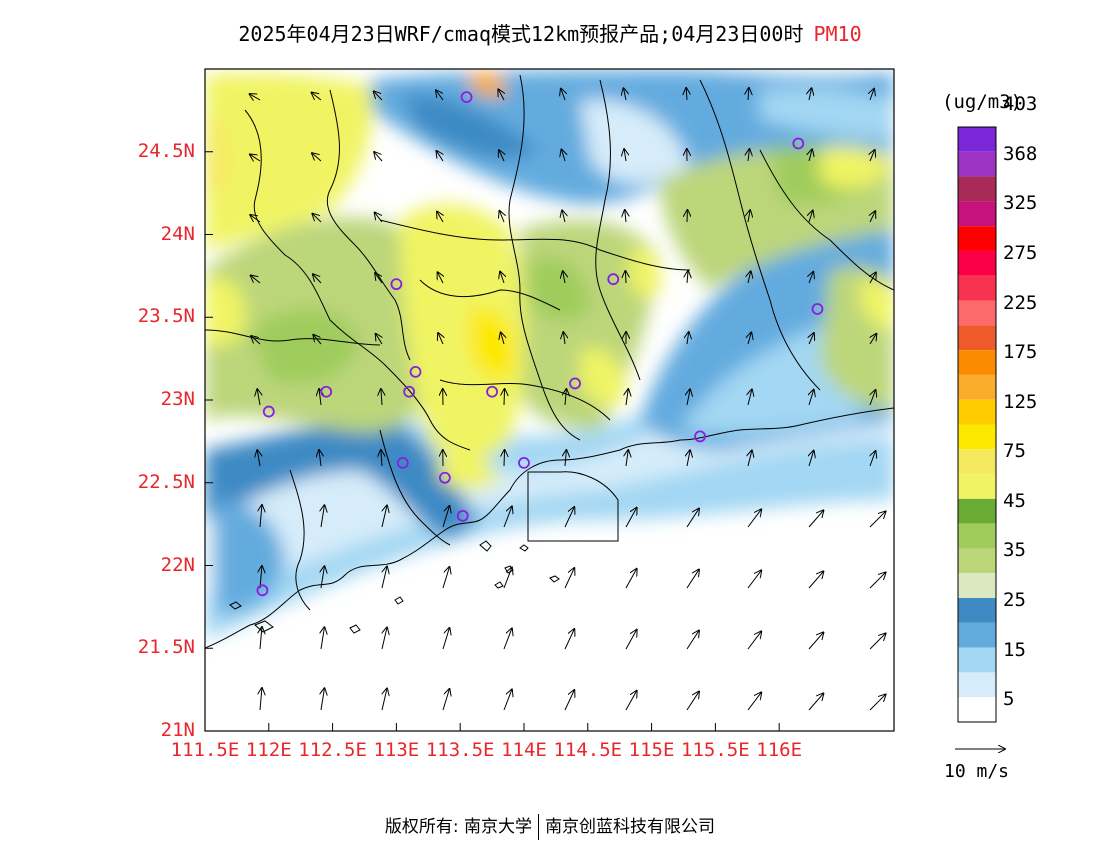 The height and width of the screenshot is (850, 1100). I want to click on latitude-label: 22N, so click(177, 564).